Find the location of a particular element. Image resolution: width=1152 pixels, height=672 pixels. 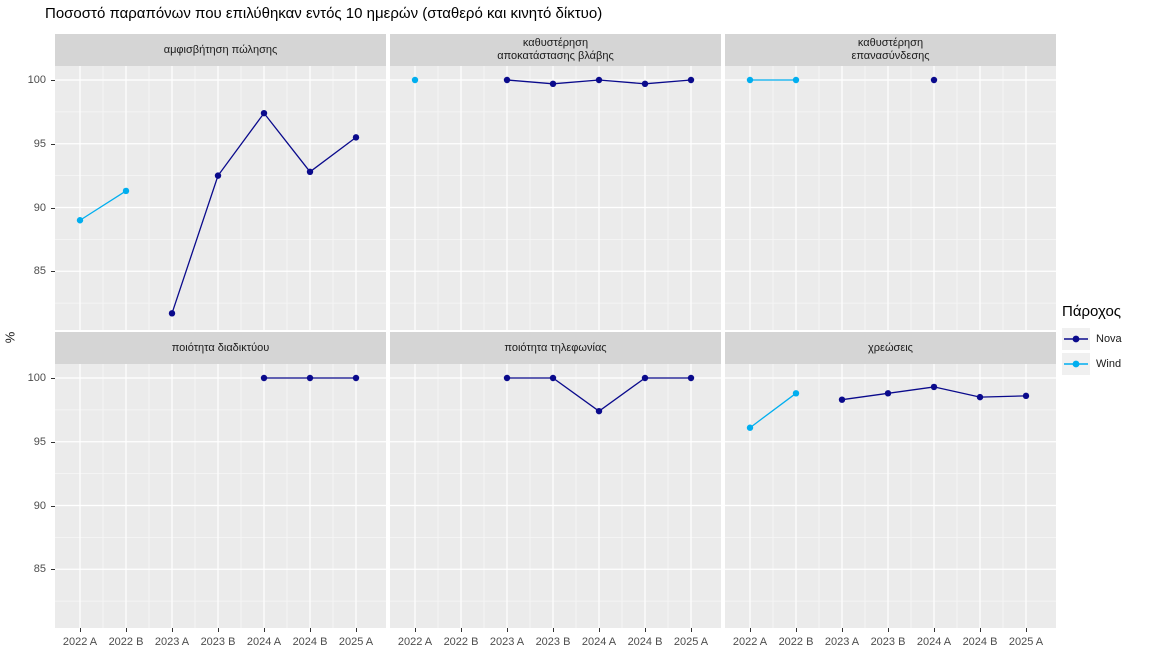

facet-strip-label: αμφισβήτηση πώλησης is located at coordinates (220, 49).